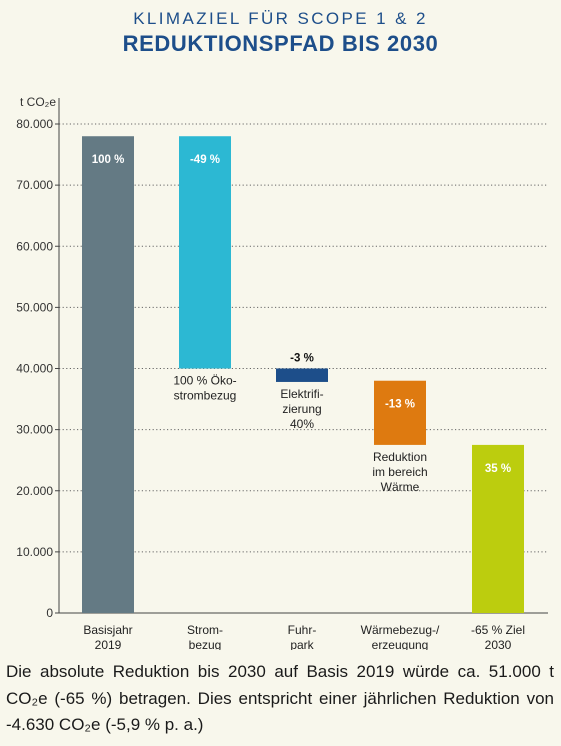 This screenshot has height=746, width=561. Describe the element at coordinates (205, 160) in the screenshot. I see `bar-value-label: -49 %` at that location.